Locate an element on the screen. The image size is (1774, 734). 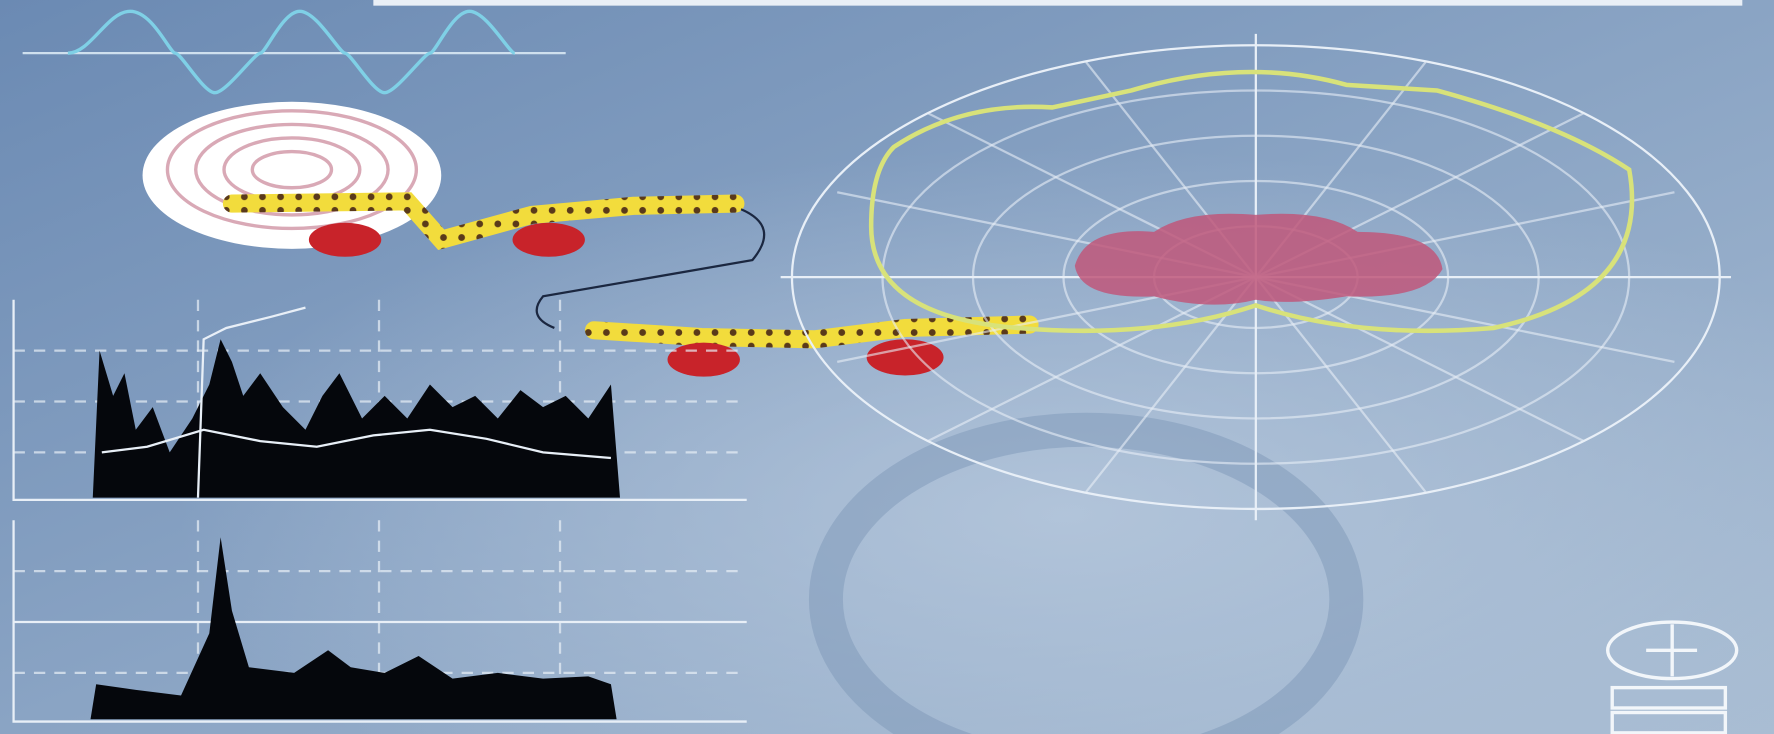
top-bar is located at coordinates (1058, 3).